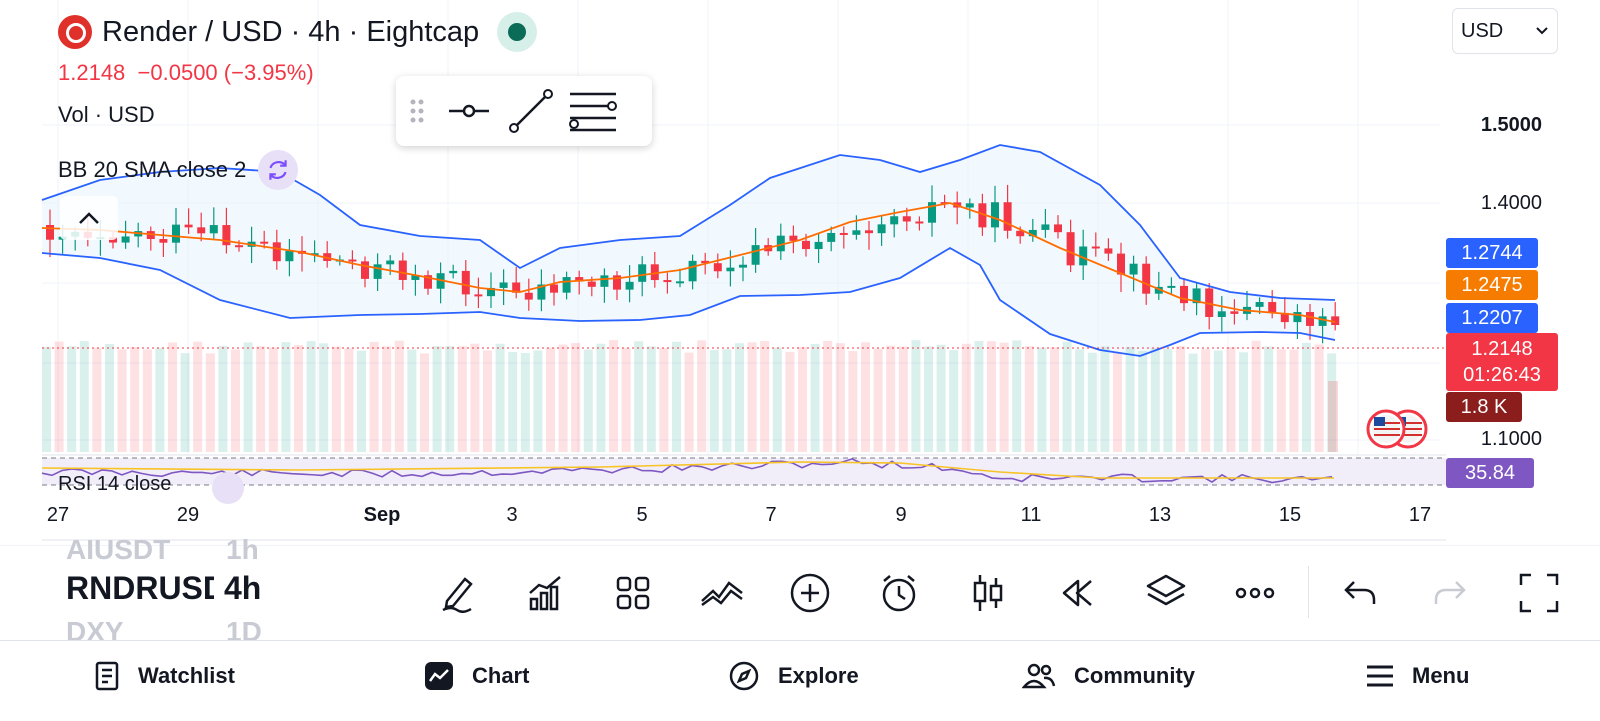 The width and height of the screenshot is (1600, 721). I want to click on nav-menu: Menu, so click(1417, 676).